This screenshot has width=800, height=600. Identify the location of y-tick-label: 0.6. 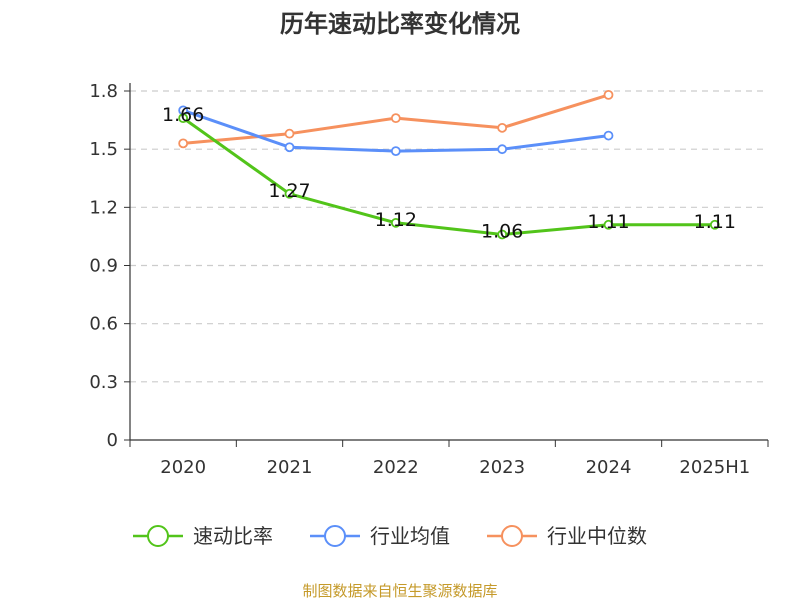
(103, 324).